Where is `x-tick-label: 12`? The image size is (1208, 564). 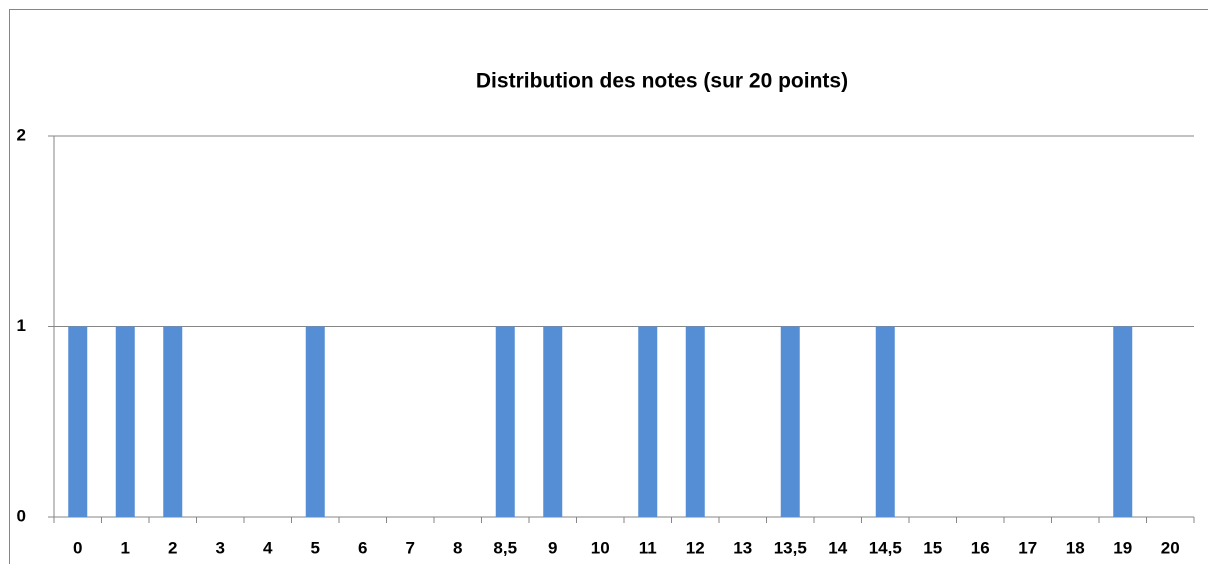
x-tick-label: 12 is located at coordinates (695, 547).